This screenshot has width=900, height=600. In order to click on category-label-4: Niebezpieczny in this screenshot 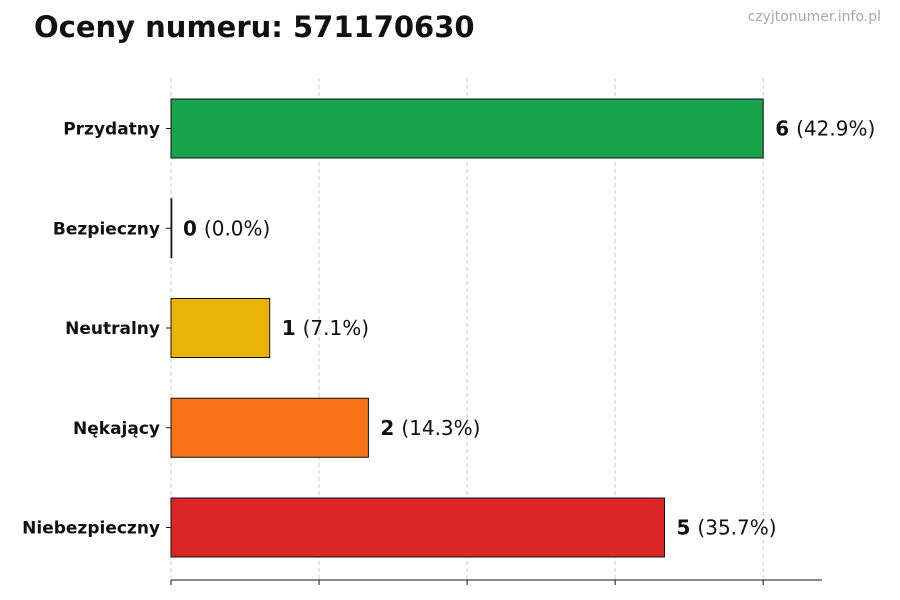, I will do `click(91, 529)`.